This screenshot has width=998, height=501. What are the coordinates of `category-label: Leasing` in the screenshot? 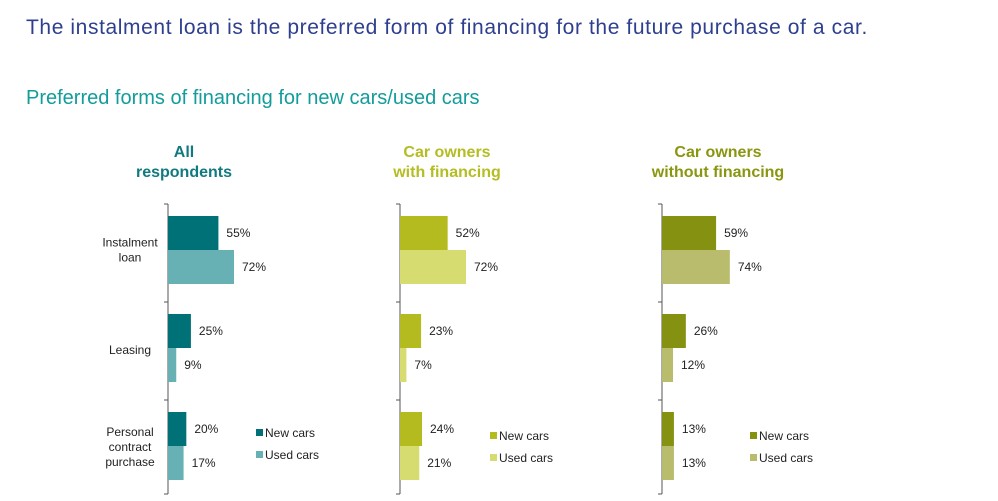 It's located at (130, 350).